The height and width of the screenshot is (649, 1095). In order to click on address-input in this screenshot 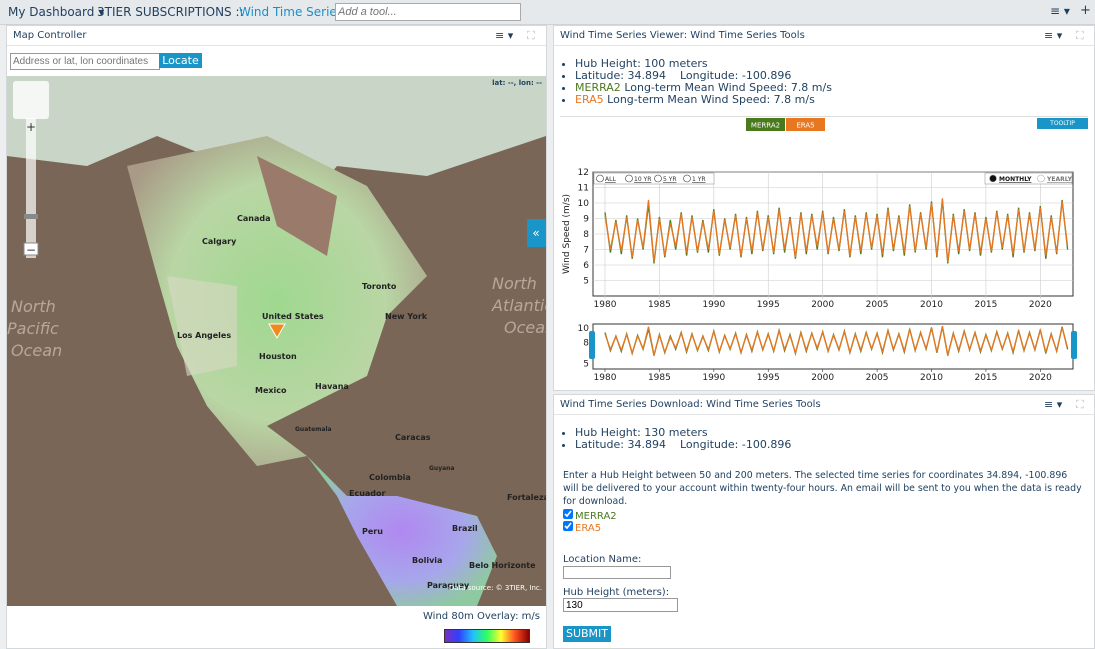, I will do `click(85, 61)`.